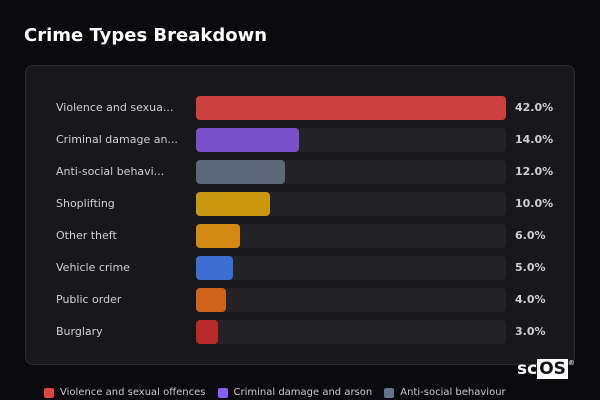 Image resolution: width=600 pixels, height=400 pixels. I want to click on bar-row: Public order 4.0%, so click(300, 300).